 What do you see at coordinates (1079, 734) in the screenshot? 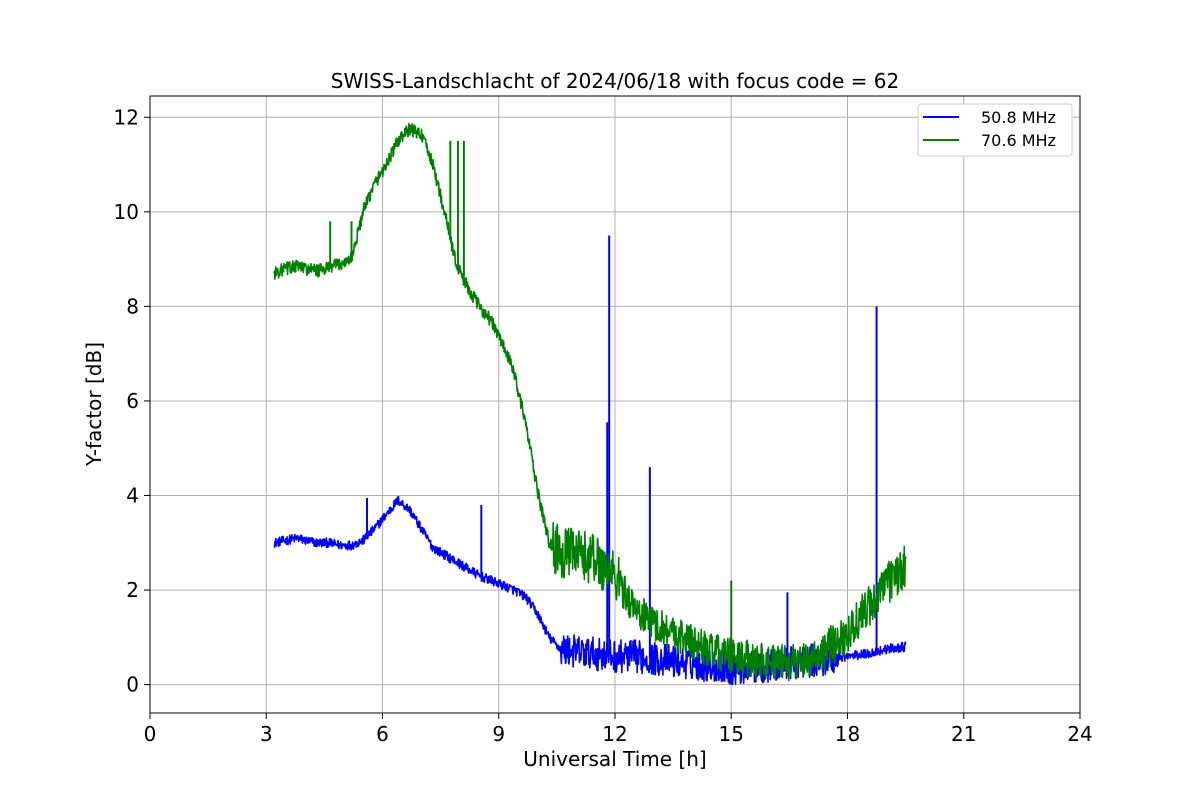
I see `x-tick-label: 24` at bounding box center [1079, 734].